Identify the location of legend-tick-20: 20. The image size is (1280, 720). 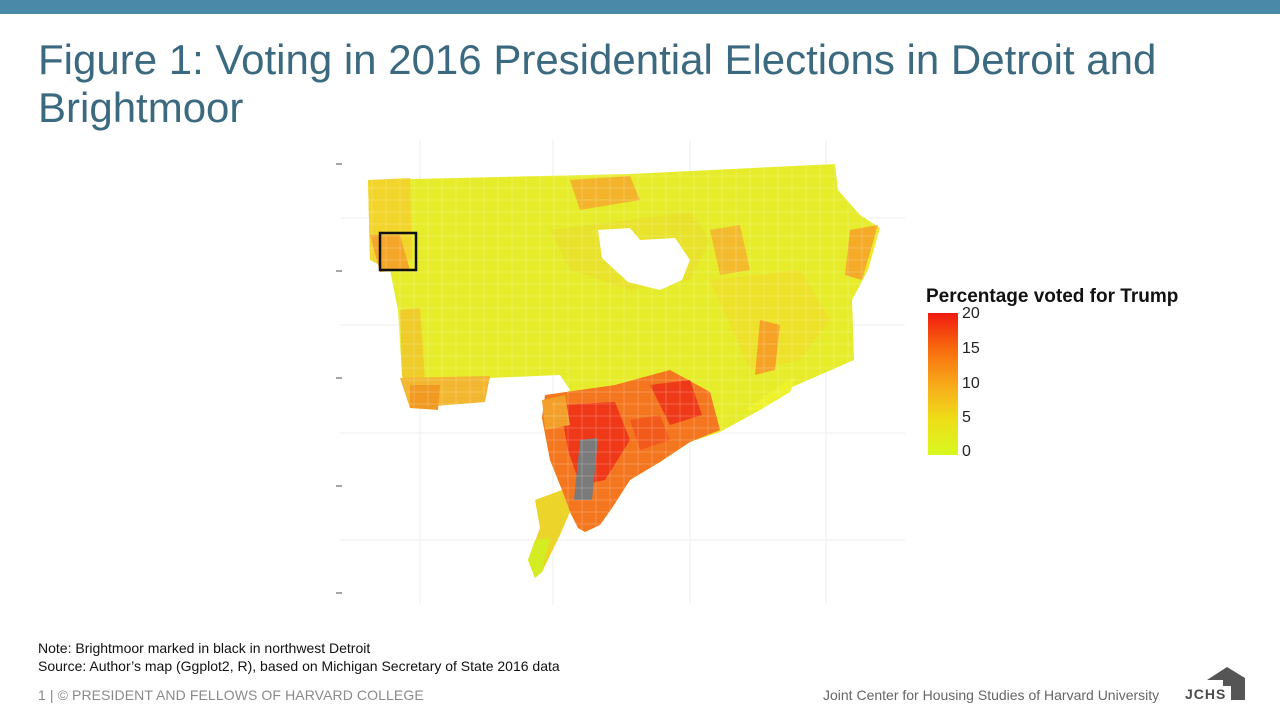
(971, 313).